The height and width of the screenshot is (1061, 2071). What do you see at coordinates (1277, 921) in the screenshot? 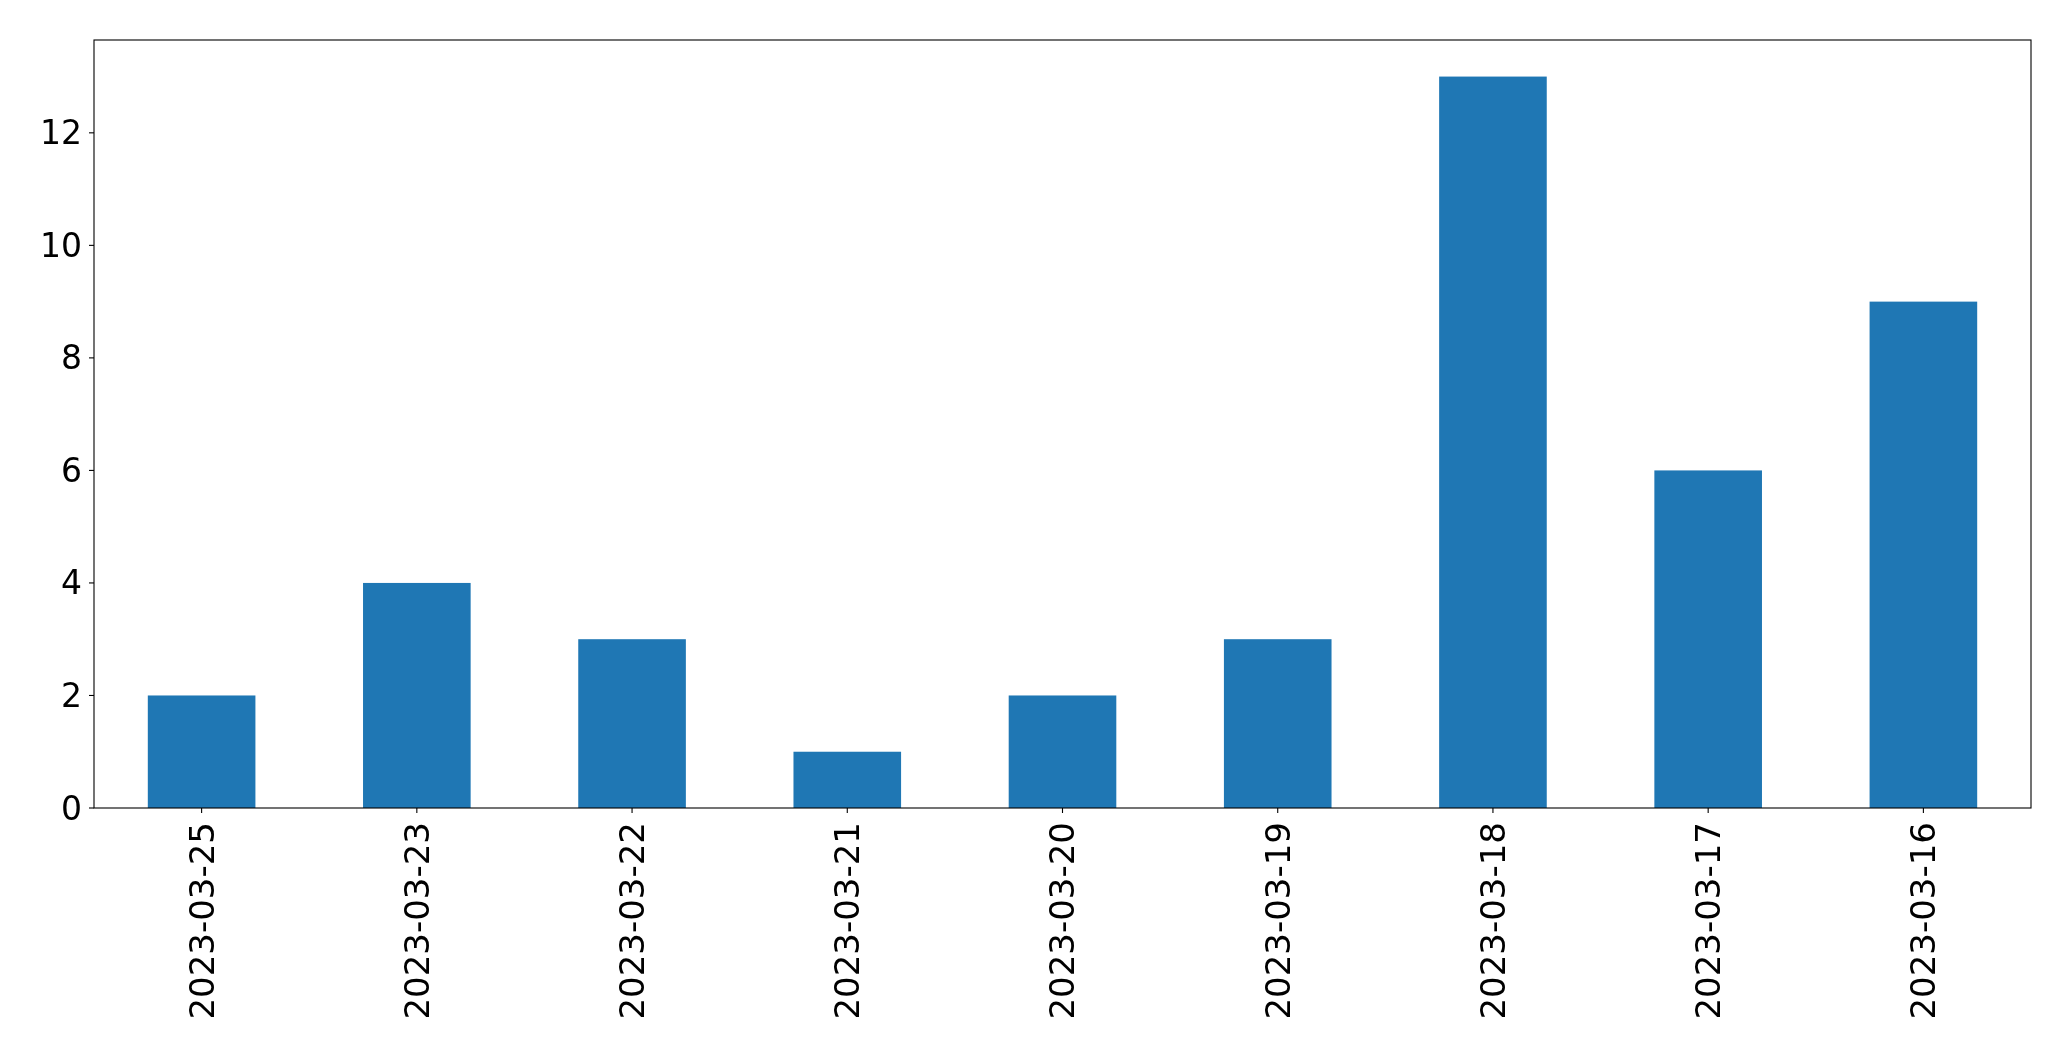
I see `x-tick-label: 2023-03-19` at bounding box center [1277, 921].